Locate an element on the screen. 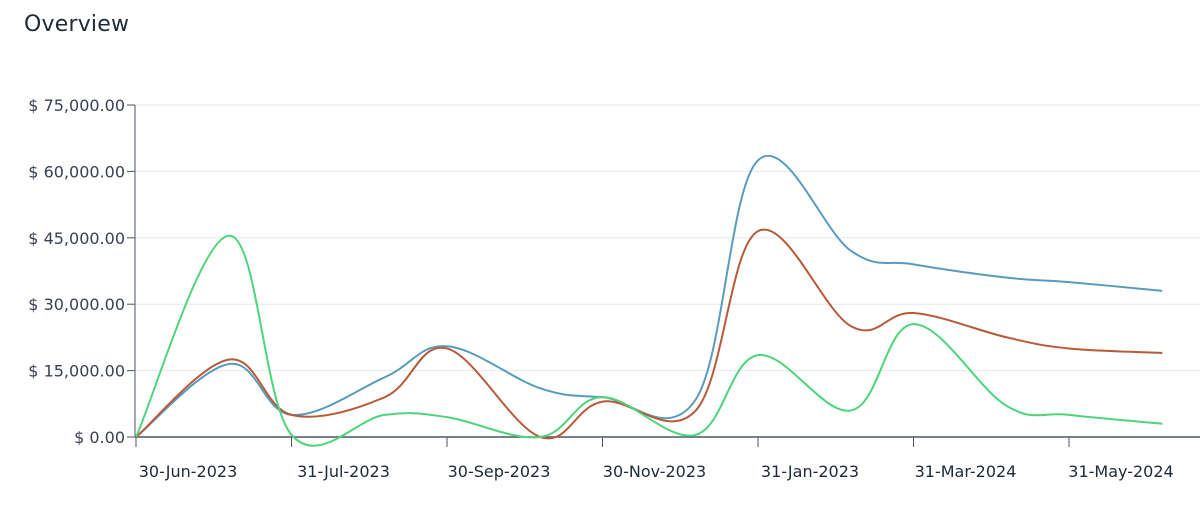  x-tick-label: 30-Sep-2023 is located at coordinates (499, 471).